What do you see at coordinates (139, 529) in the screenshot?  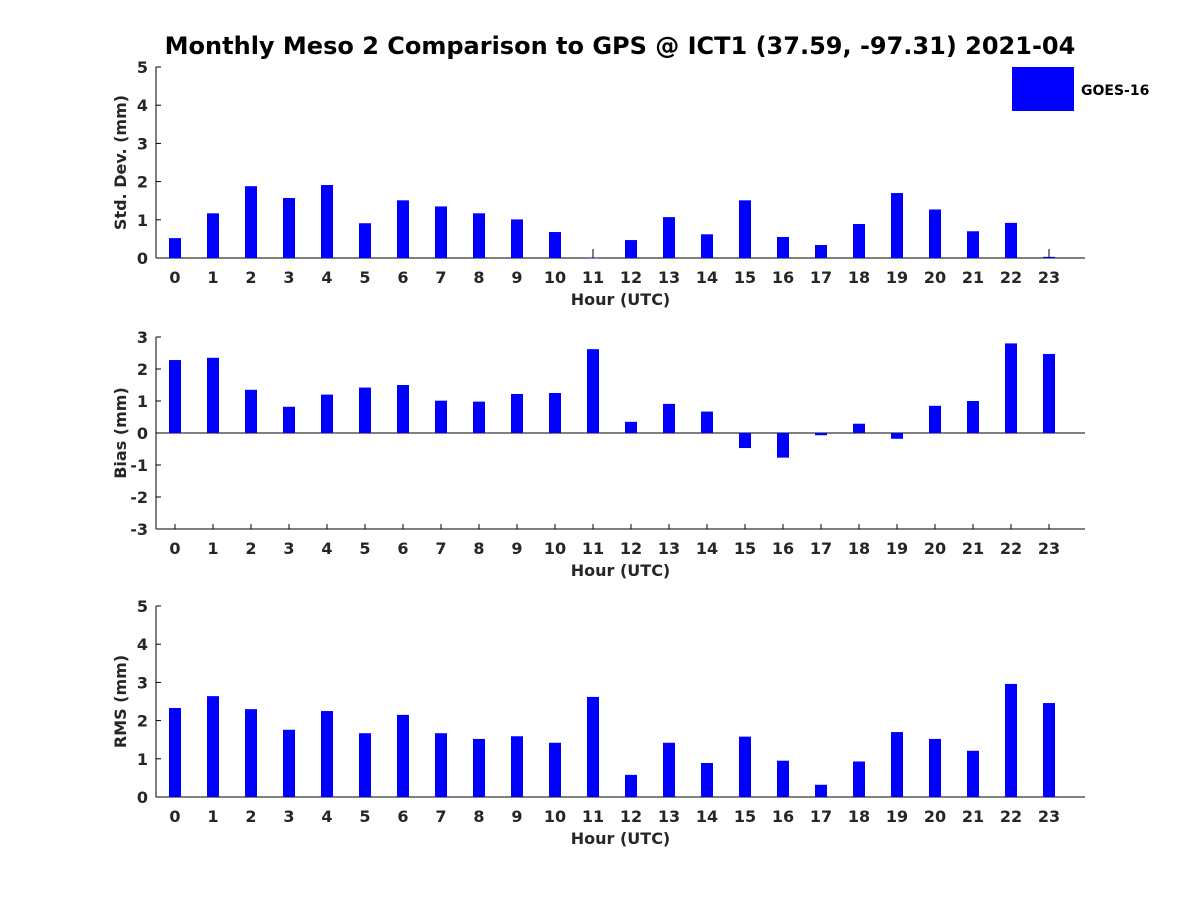 I see `y-tick-label: -3` at bounding box center [139, 529].